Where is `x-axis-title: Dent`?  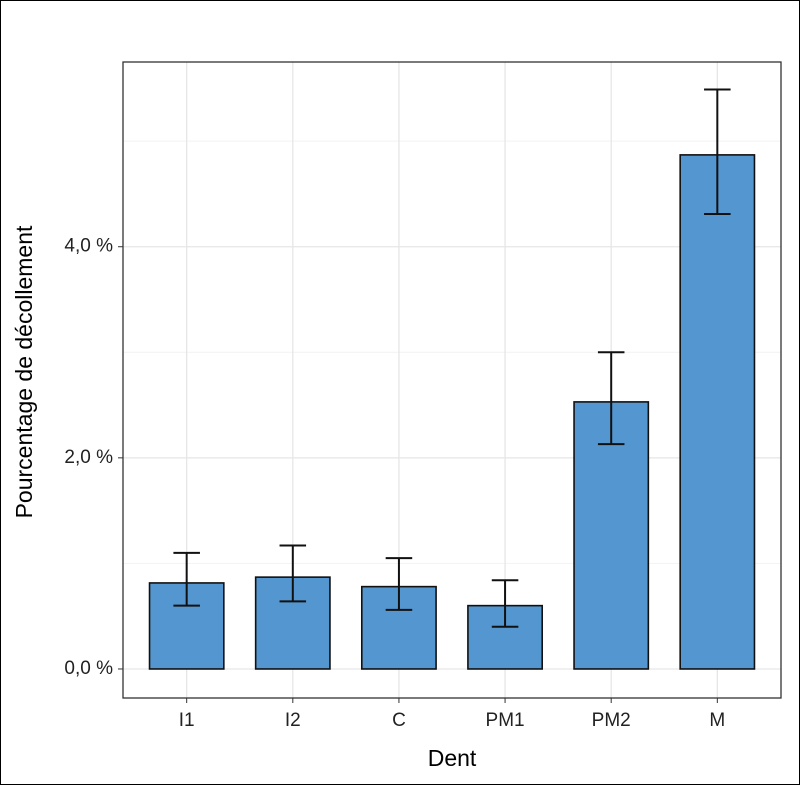
x-axis-title: Dent is located at coordinates (452, 758).